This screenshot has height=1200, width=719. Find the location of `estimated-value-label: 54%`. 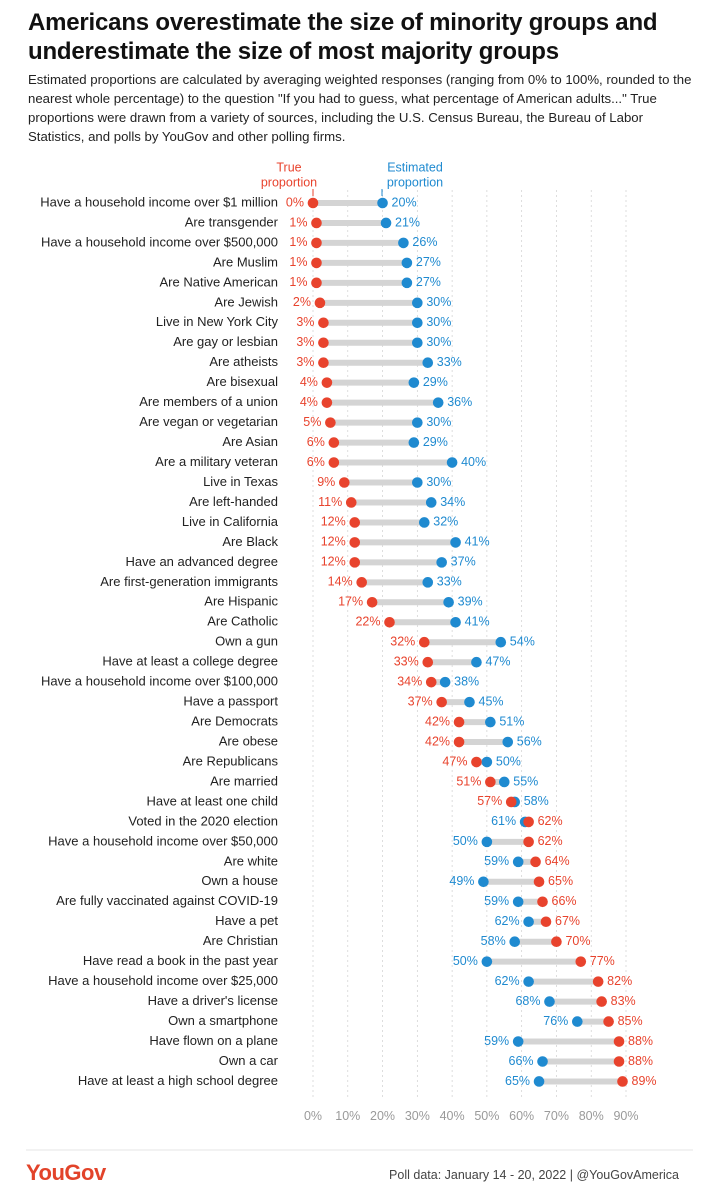

estimated-value-label: 54% is located at coordinates (522, 642).